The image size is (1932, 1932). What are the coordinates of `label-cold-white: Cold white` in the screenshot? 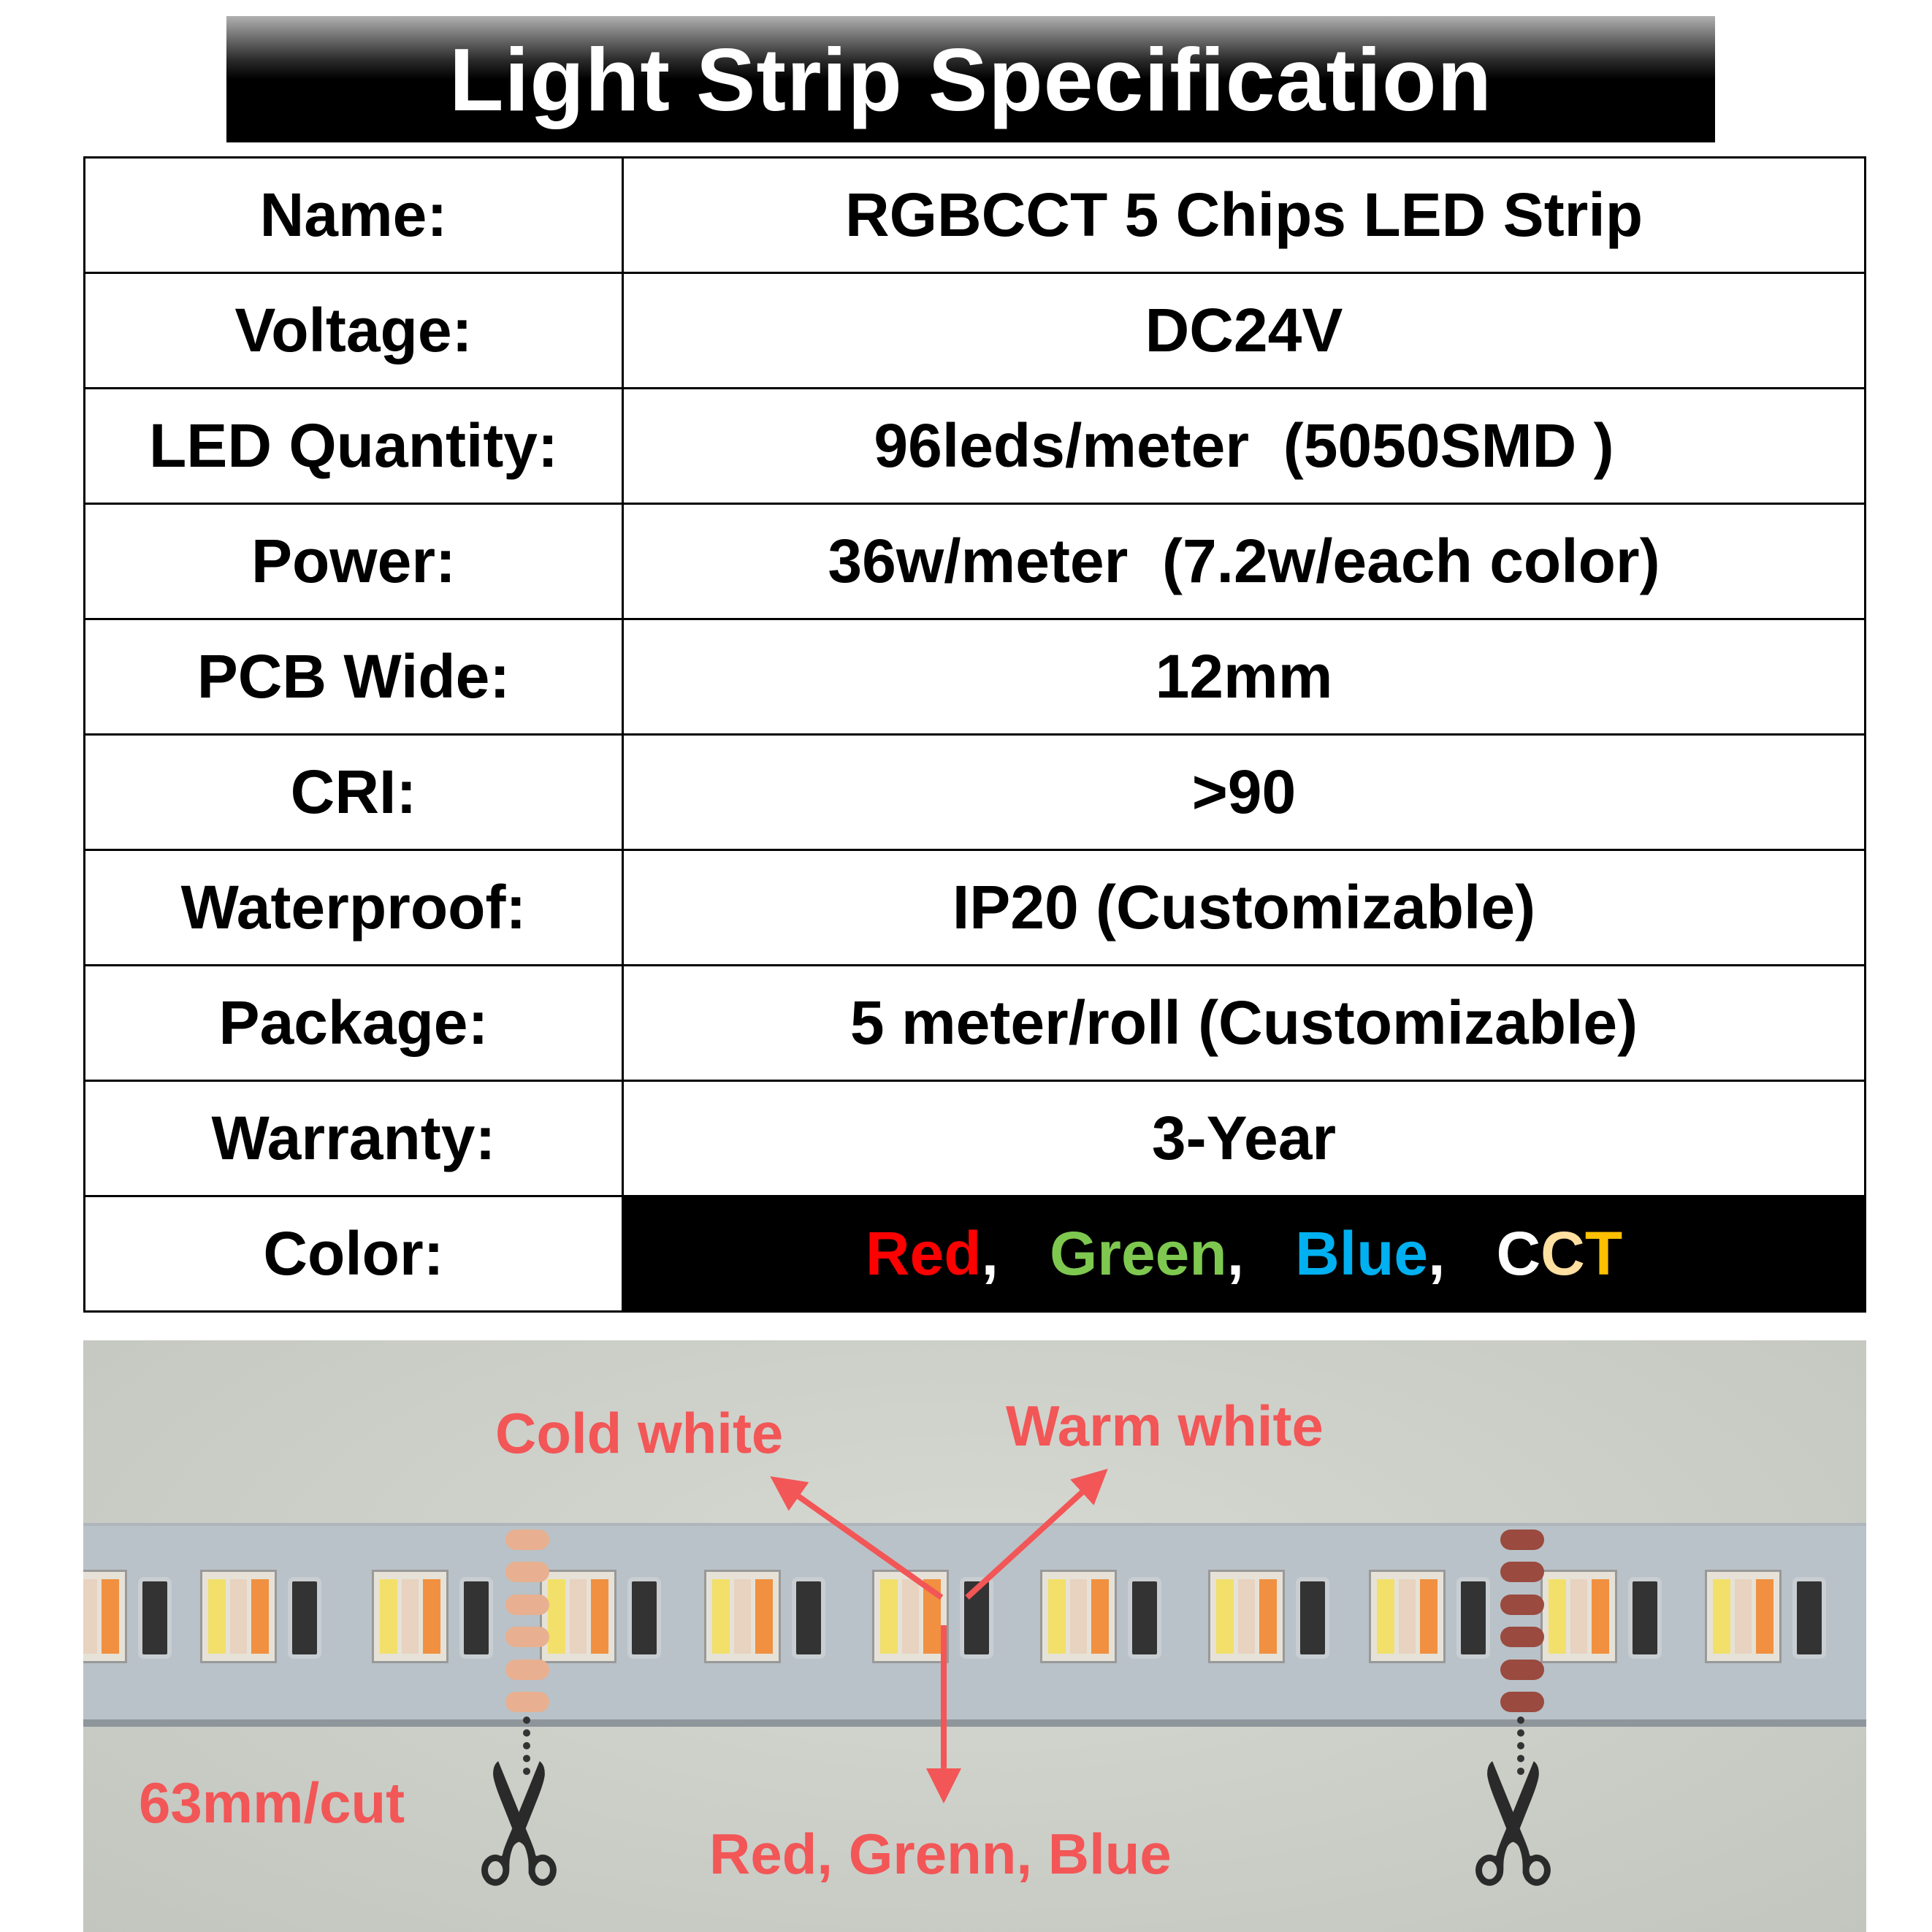 It's located at (639, 1433).